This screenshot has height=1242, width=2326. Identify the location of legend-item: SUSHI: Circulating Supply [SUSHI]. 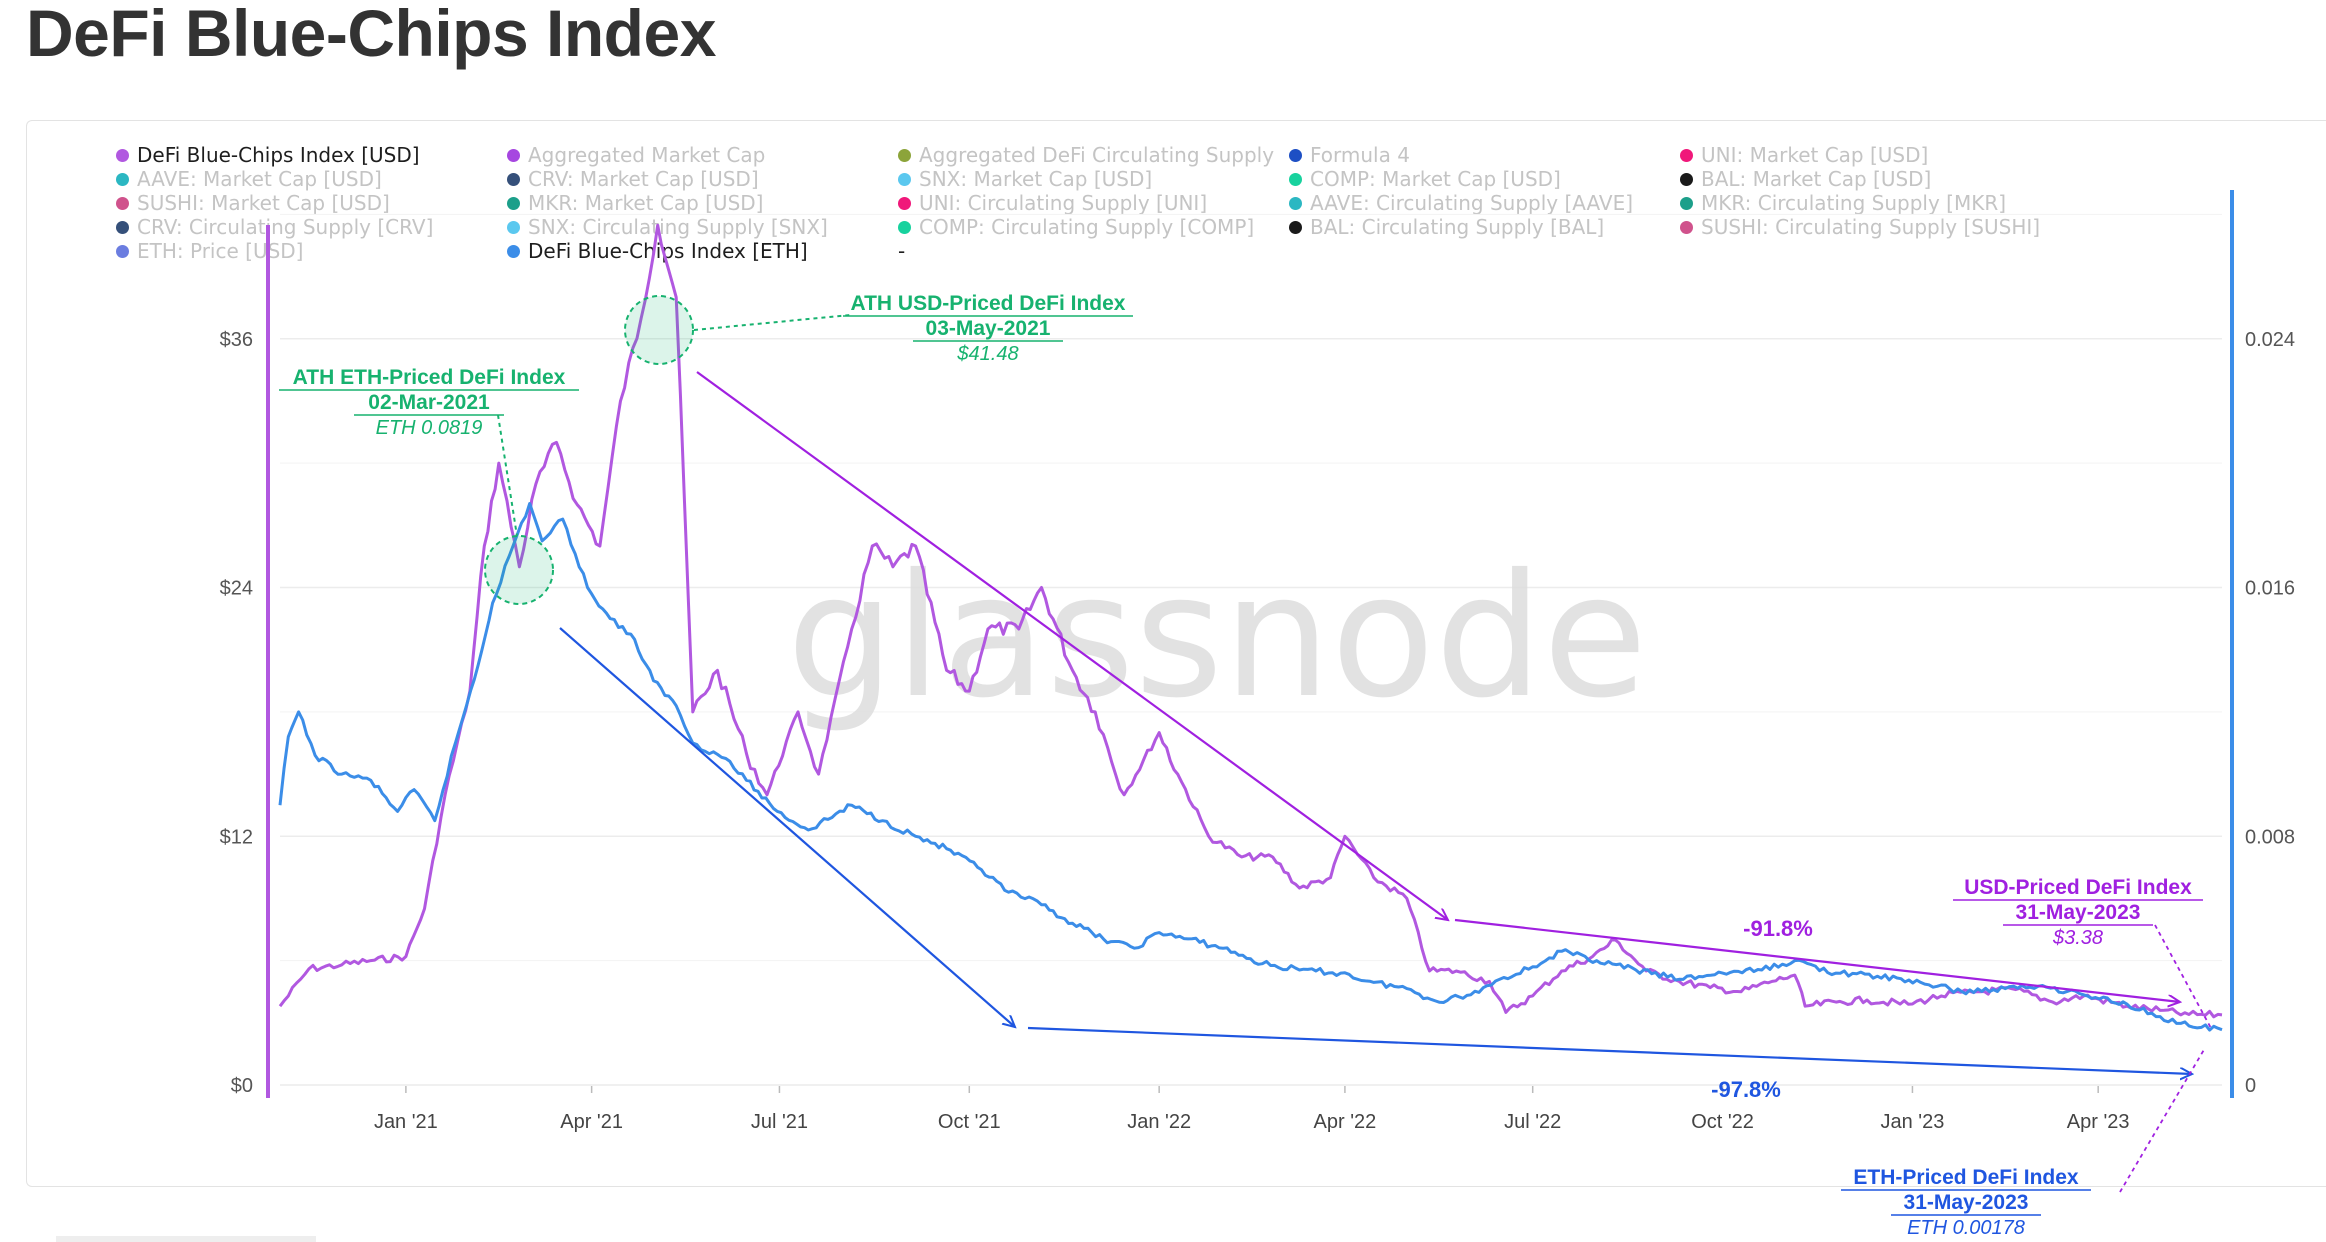
(1860, 227).